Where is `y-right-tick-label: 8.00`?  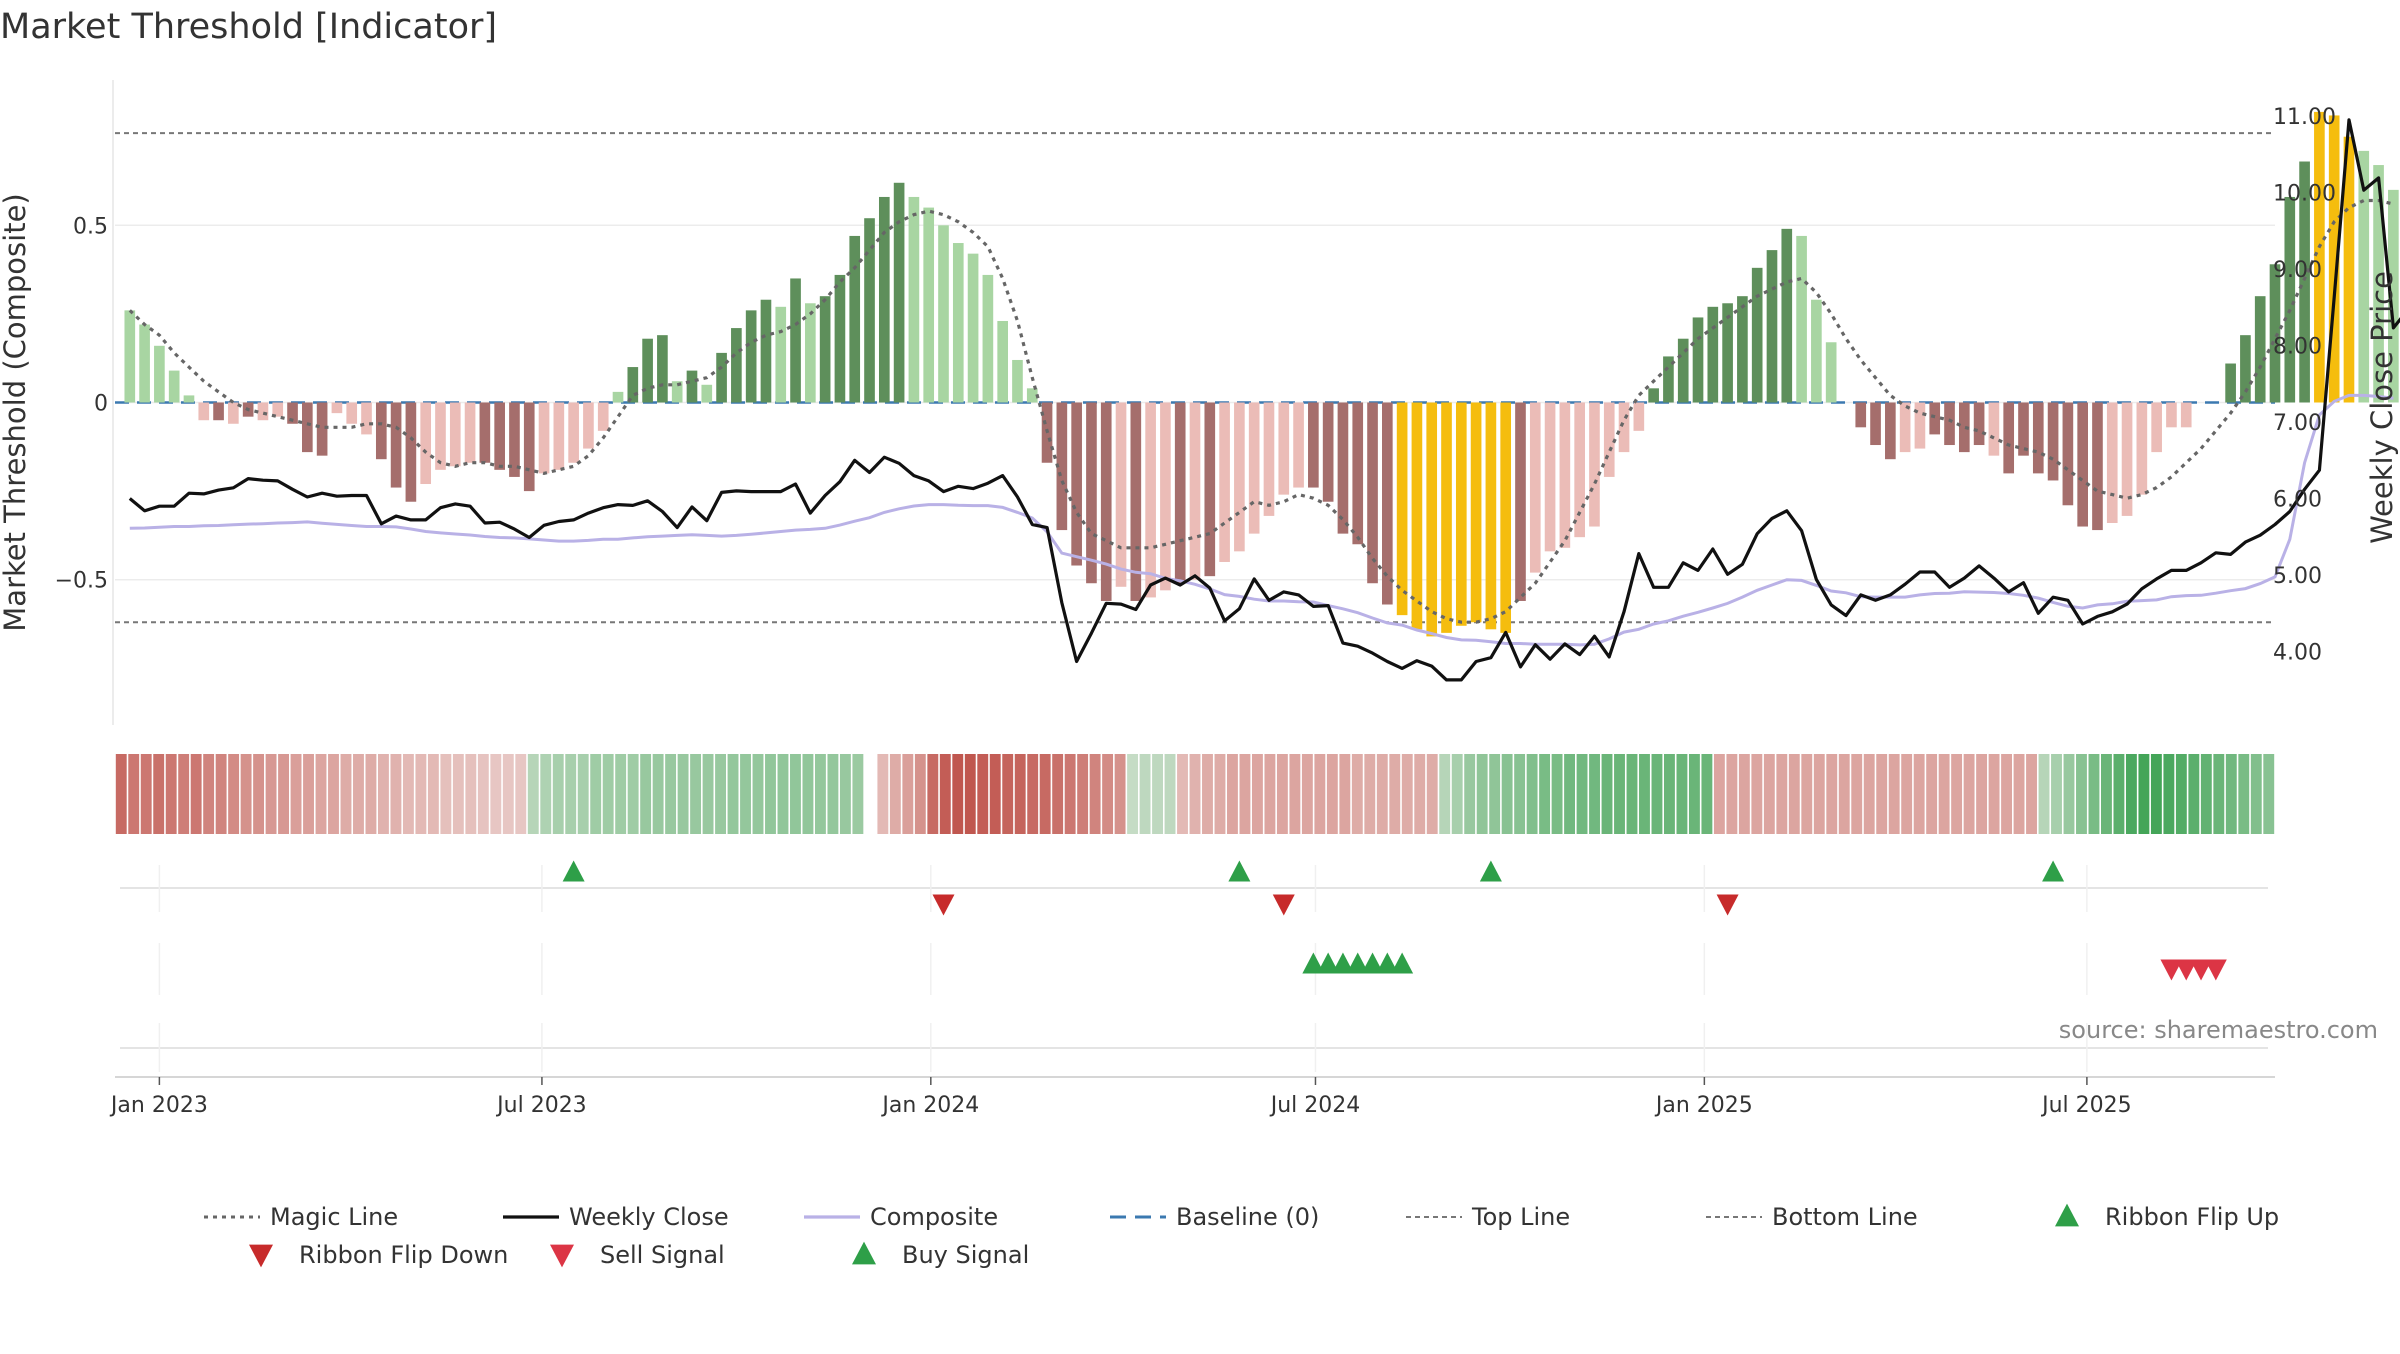 y-right-tick-label: 8.00 is located at coordinates (2297, 346).